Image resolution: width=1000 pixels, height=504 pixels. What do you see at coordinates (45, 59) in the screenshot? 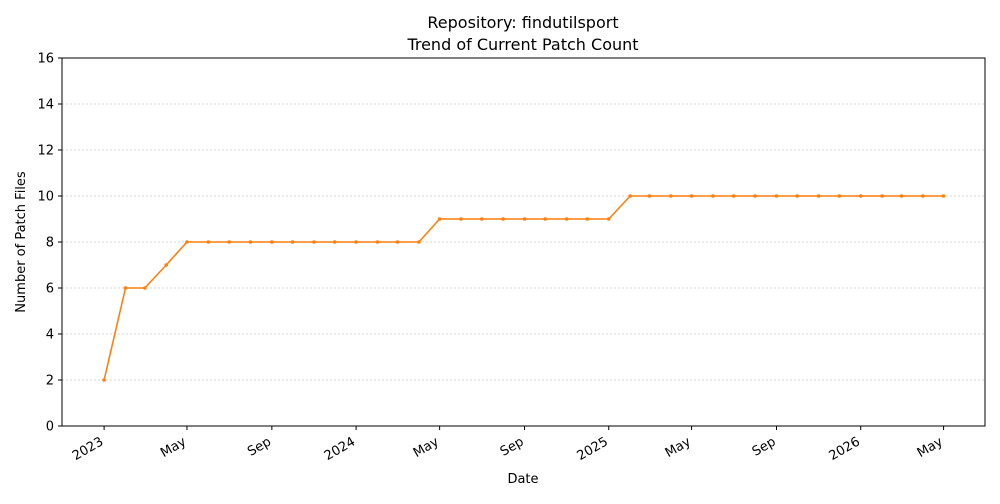
I see `y-tick-label: 16` at bounding box center [45, 59].